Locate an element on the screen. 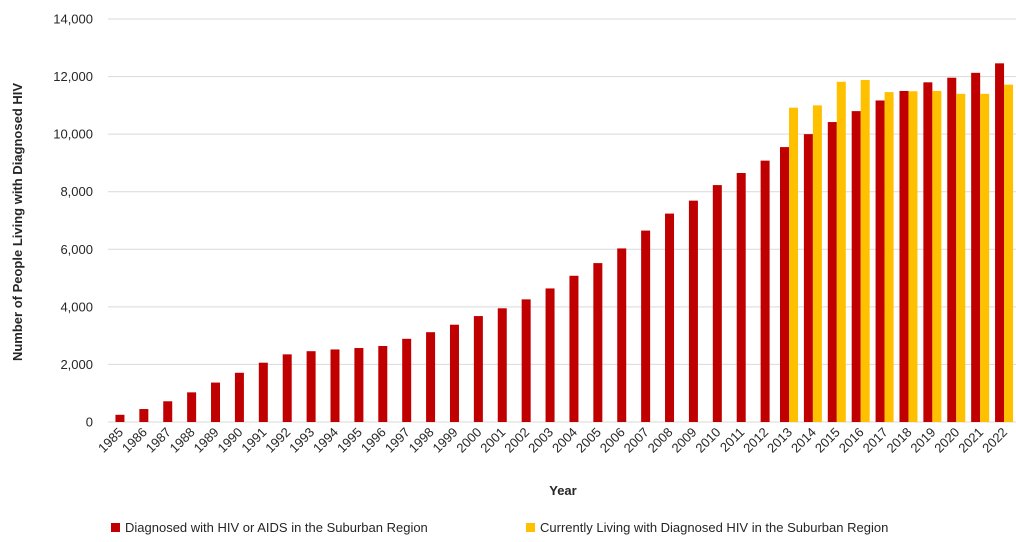 The image size is (1016, 542). legend-swatch-diagnosed is located at coordinates (115, 527).